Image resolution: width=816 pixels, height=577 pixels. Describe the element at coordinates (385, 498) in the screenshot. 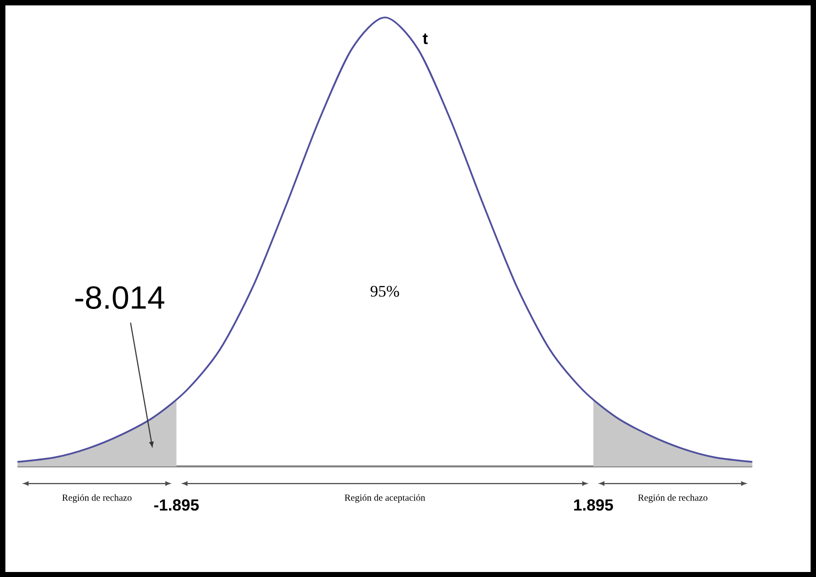

I see `text: Región de aceptación` at that location.